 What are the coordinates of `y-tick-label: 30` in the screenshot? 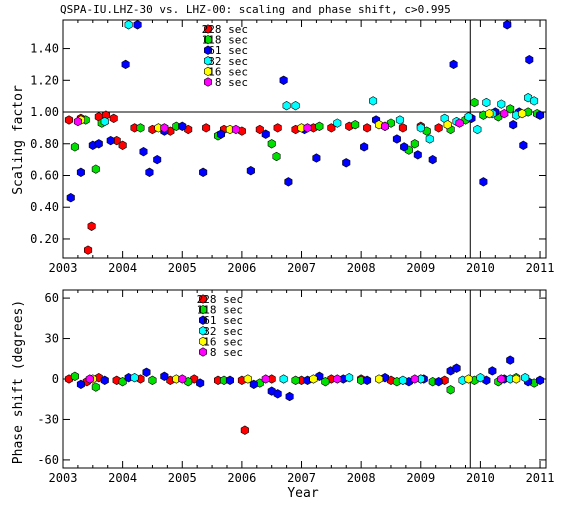 It's located at (52, 339).